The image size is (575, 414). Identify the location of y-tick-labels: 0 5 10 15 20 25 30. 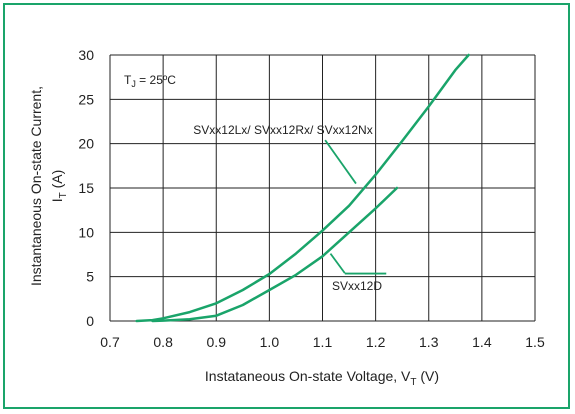
(86, 188).